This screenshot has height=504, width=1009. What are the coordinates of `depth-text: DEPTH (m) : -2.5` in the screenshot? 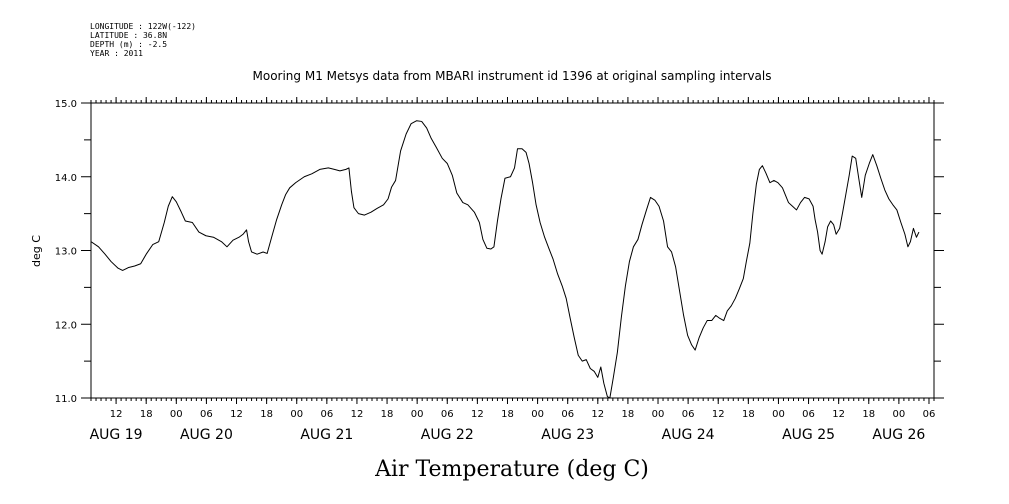 It's located at (129, 44).